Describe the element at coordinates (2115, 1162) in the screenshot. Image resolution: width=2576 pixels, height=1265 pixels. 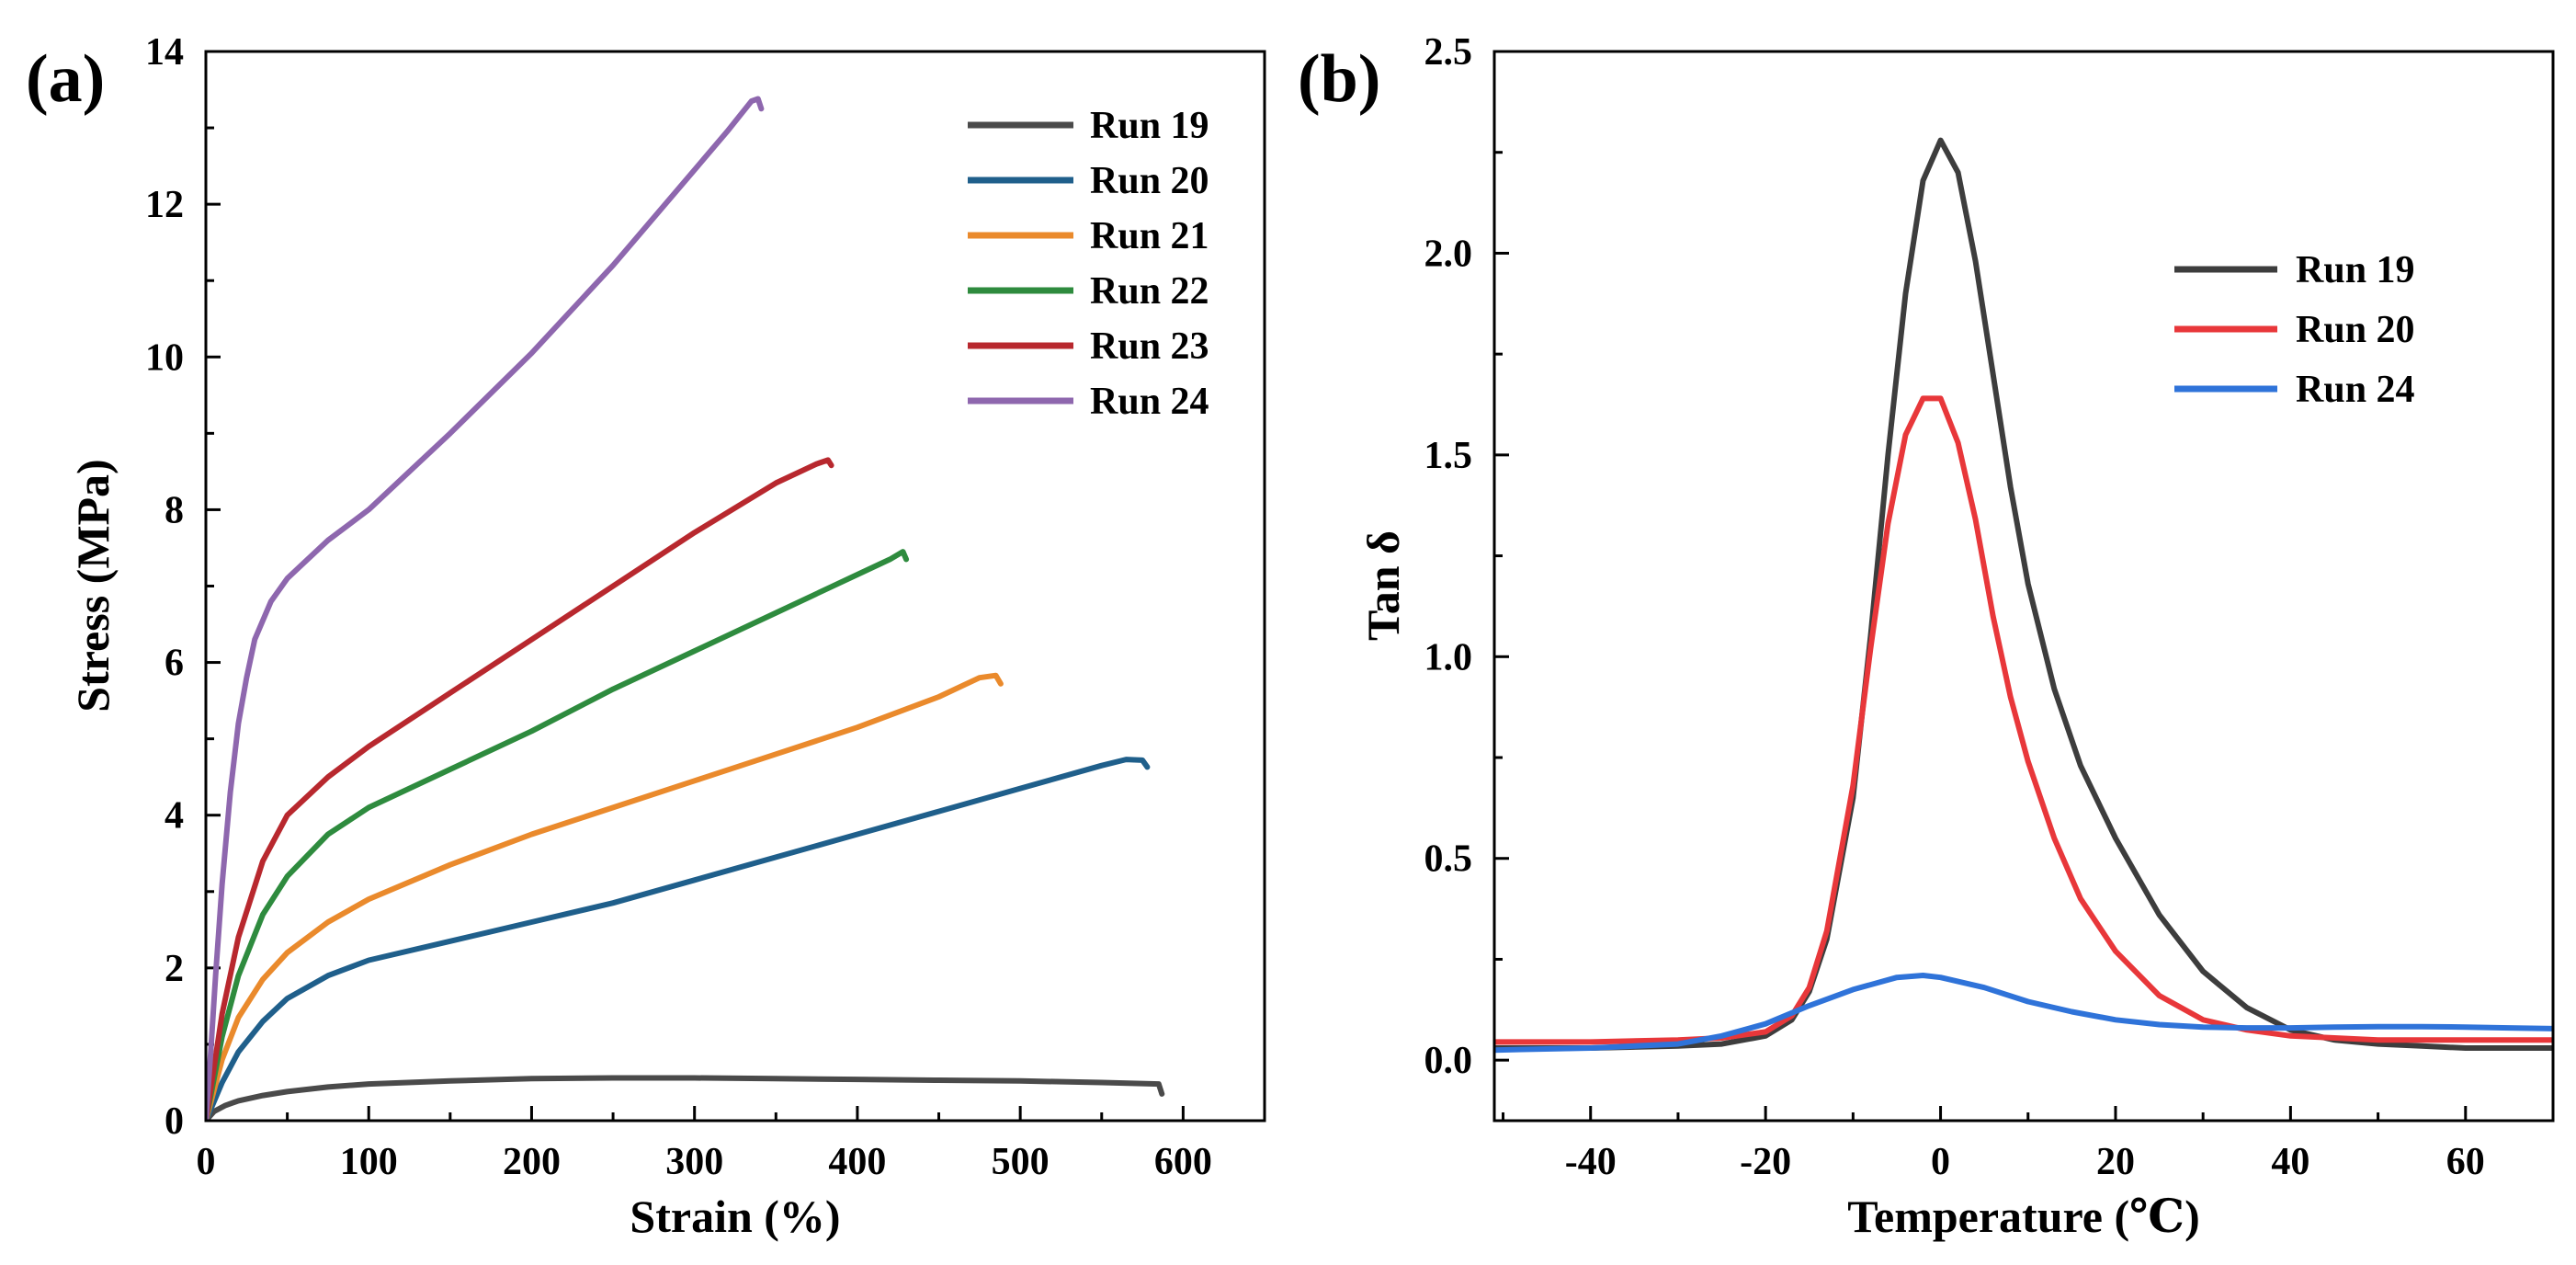
I see `x-tick-label: 20` at that location.